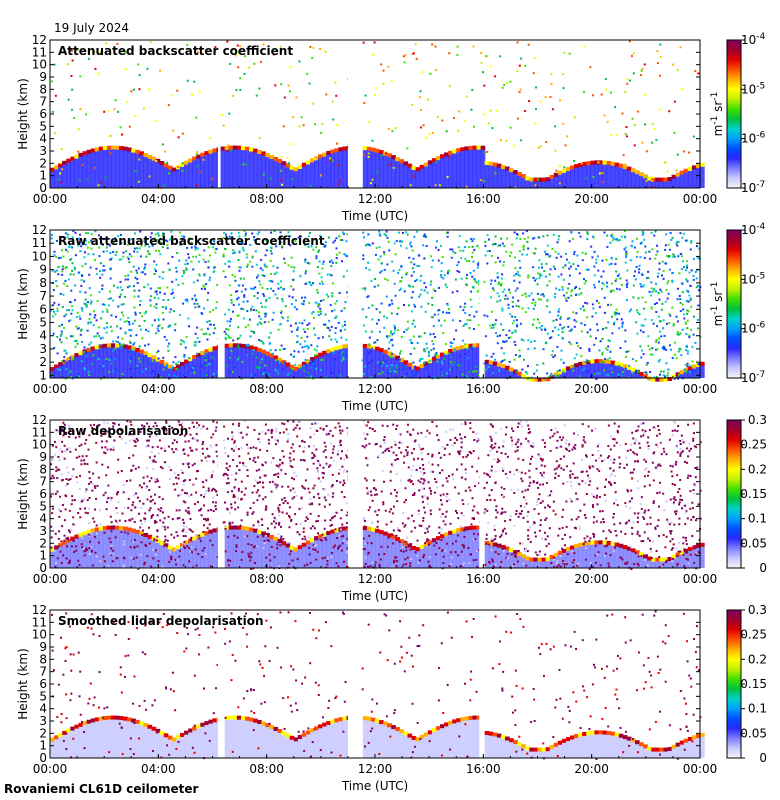  I want to click on station-footer: Rovaniemi CL61D ceilometer, so click(101, 789).